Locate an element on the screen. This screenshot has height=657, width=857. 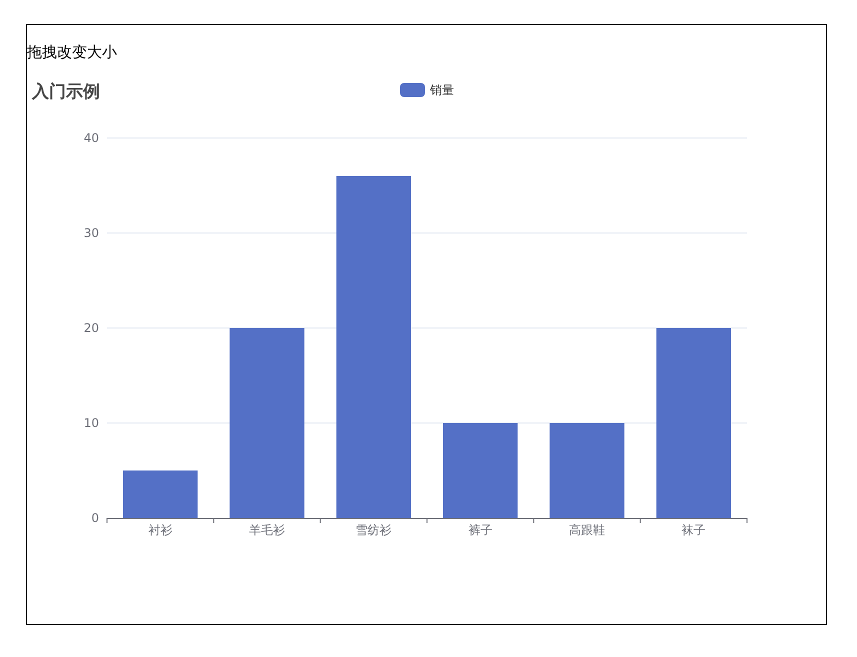
x-tick-label: 雪纺衫 is located at coordinates (374, 530).